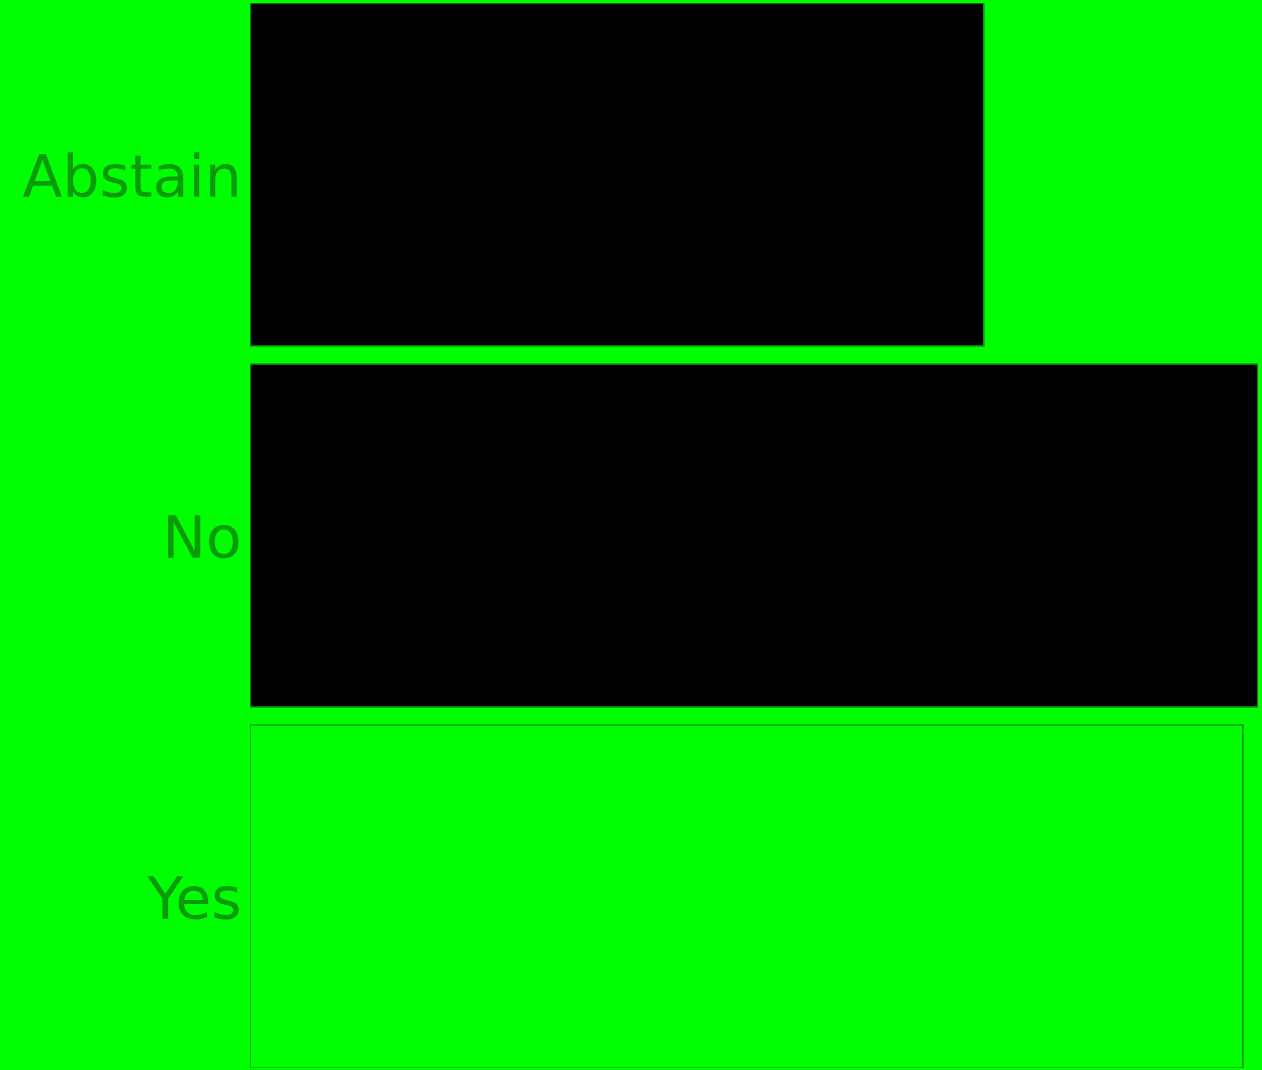 This screenshot has width=1262, height=1070. I want to click on y-tick-label: Yes, so click(193, 898).